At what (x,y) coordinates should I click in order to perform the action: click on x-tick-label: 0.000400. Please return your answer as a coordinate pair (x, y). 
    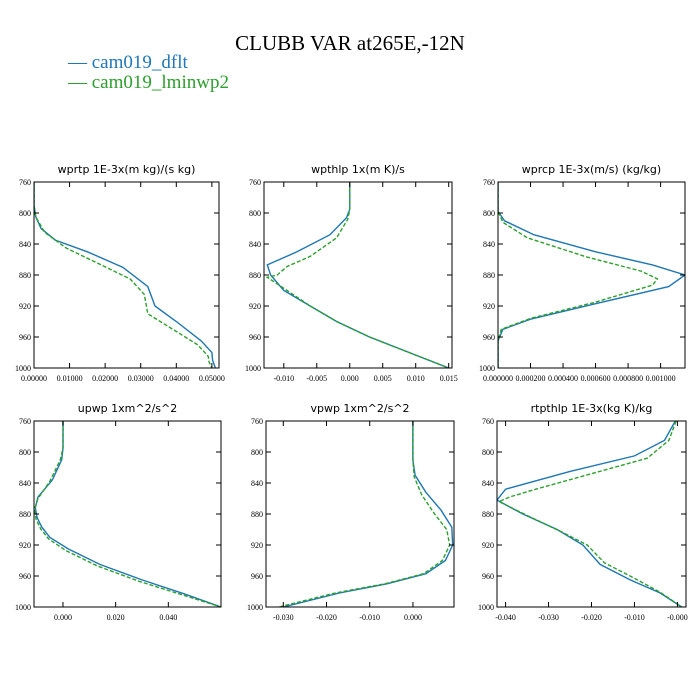
    Looking at the image, I should click on (563, 378).